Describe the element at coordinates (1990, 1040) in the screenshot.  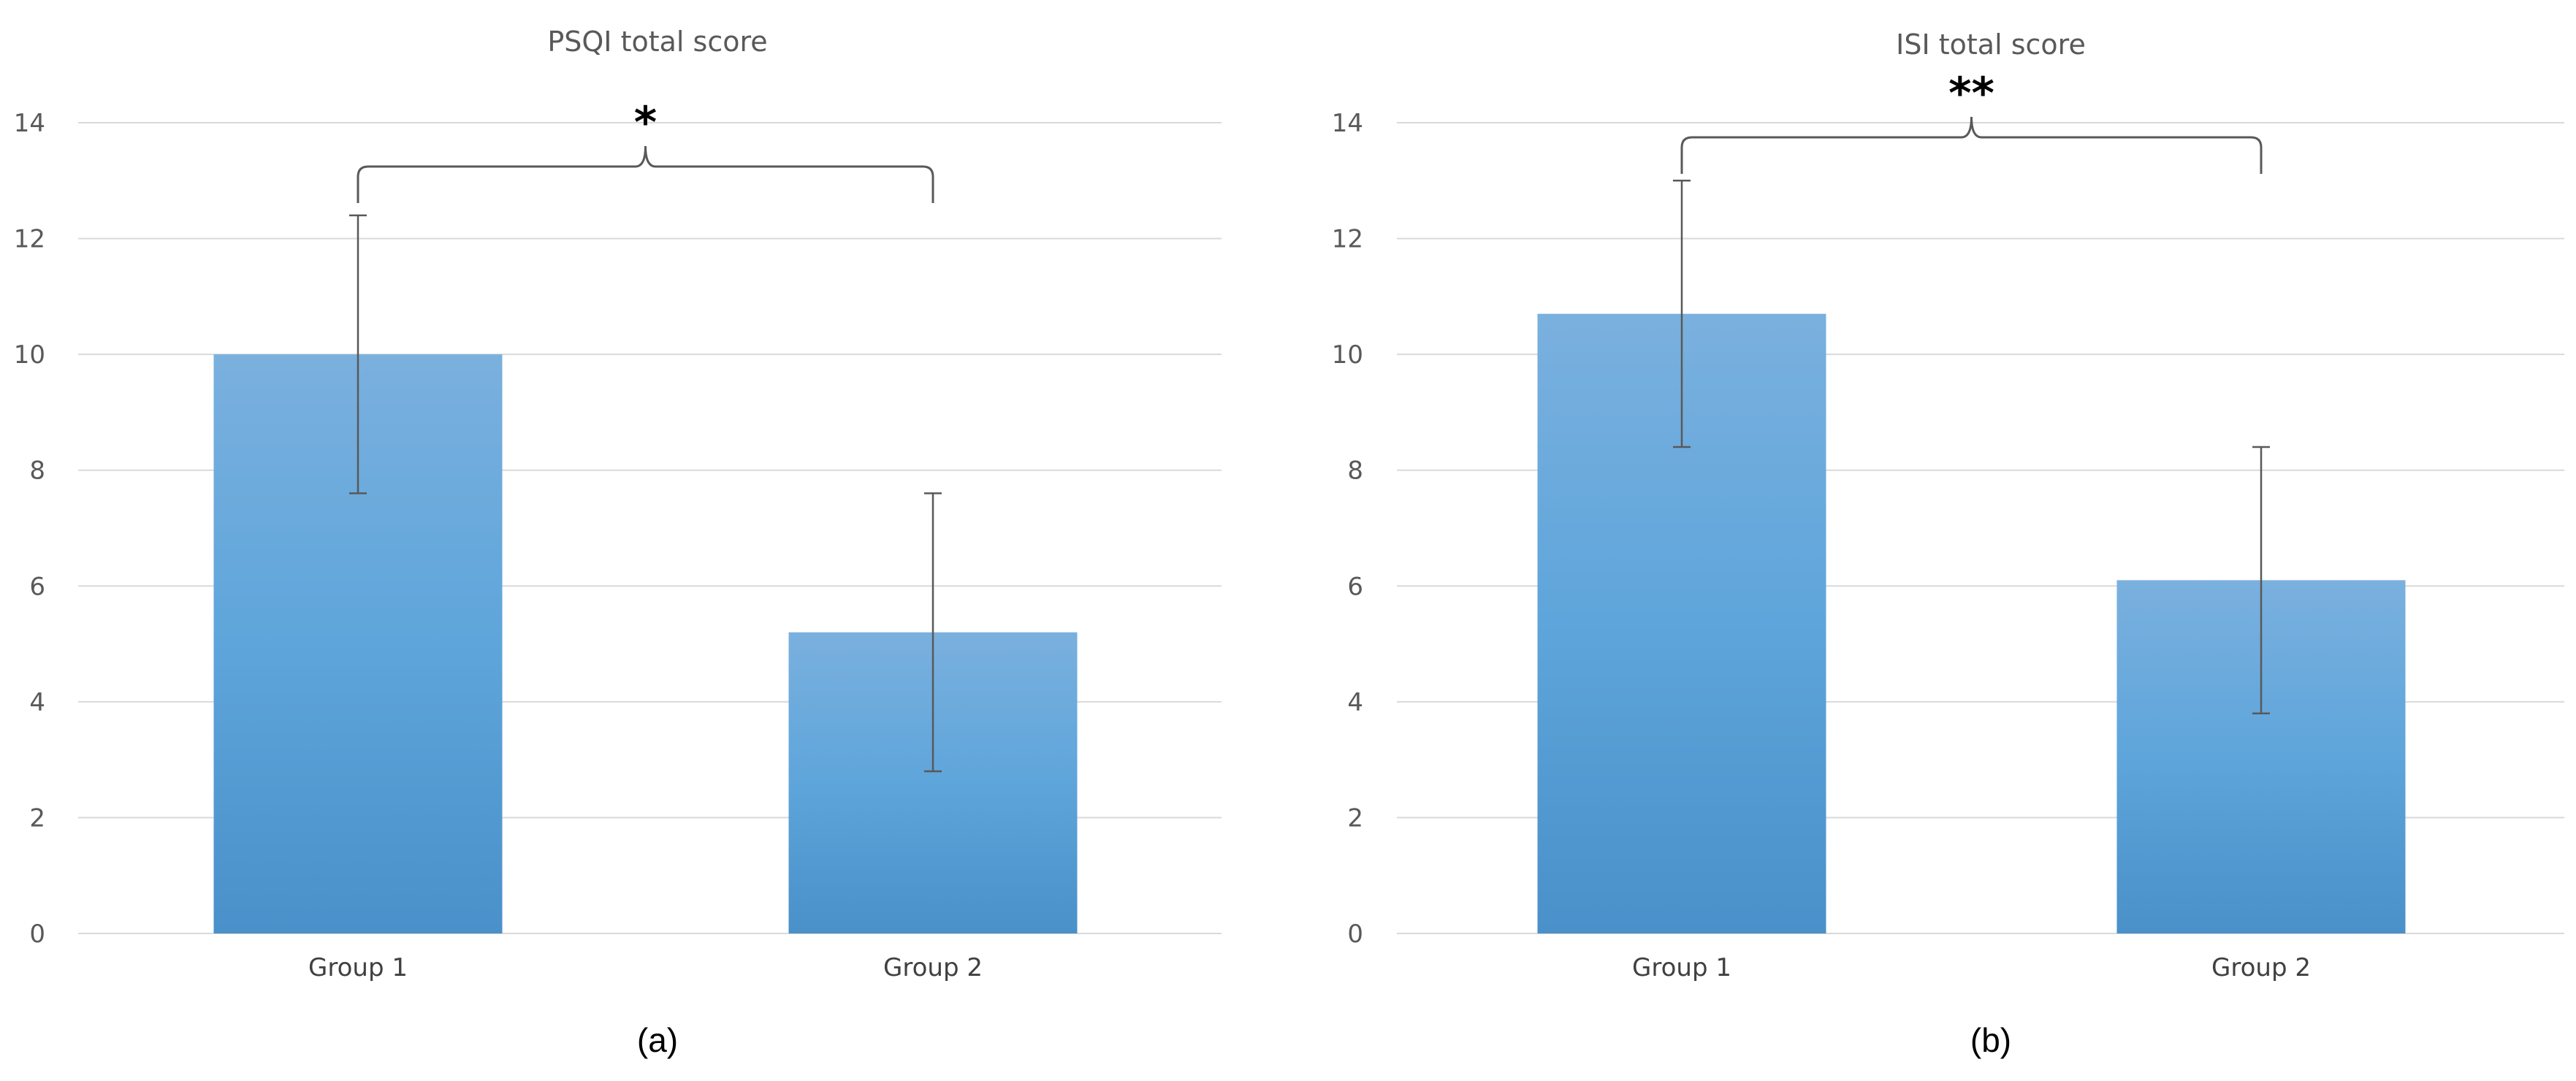
I see `panel-label: (b)` at that location.